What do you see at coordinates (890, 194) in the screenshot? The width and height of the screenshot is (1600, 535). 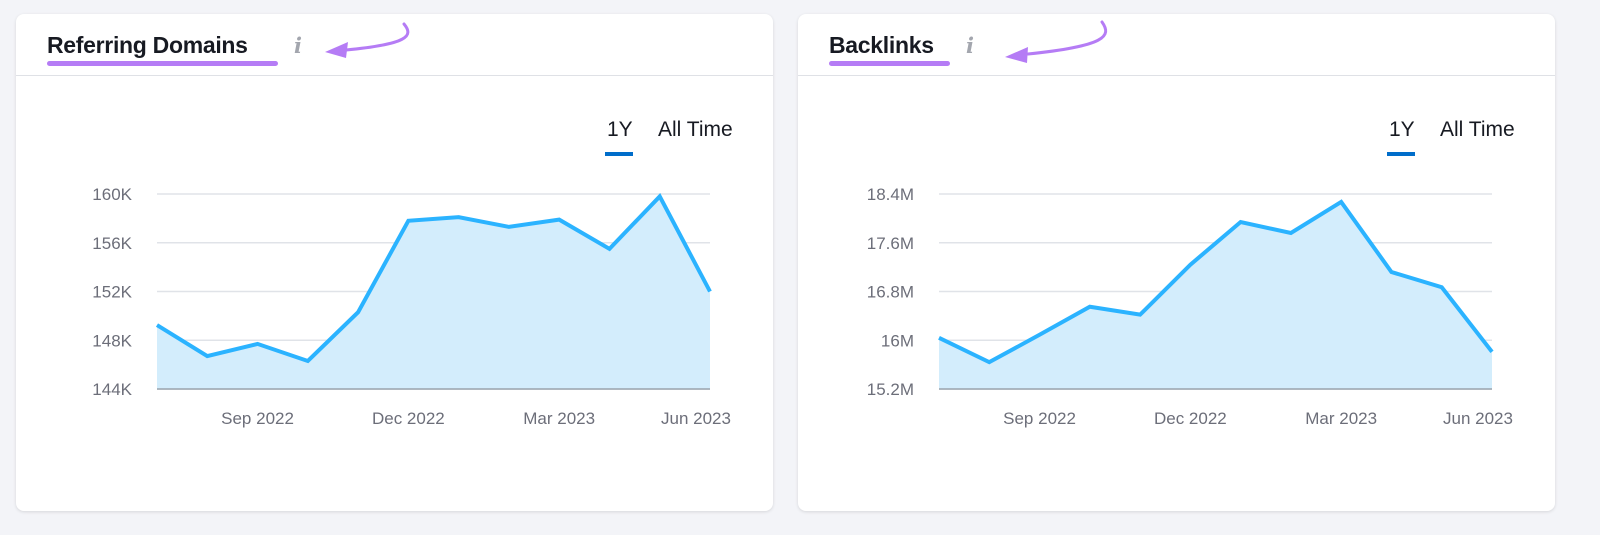 I see `y-tick-label: 18.4M` at bounding box center [890, 194].